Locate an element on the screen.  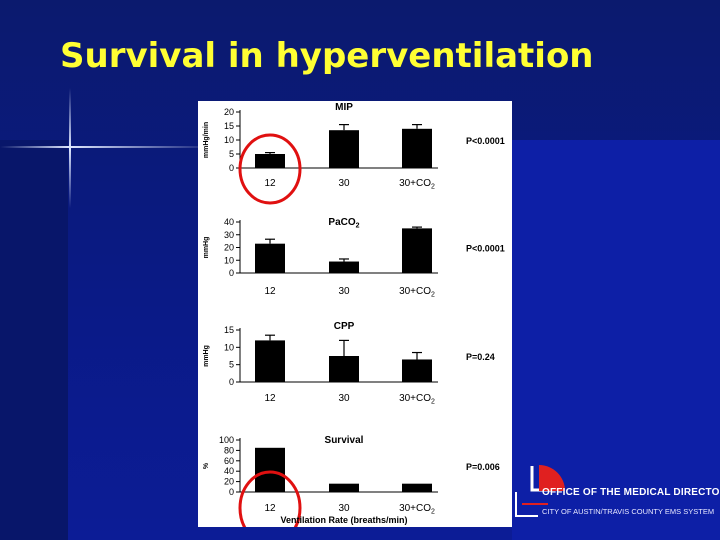
sparkle-horizontal-ray is located at coordinates (100, 147).